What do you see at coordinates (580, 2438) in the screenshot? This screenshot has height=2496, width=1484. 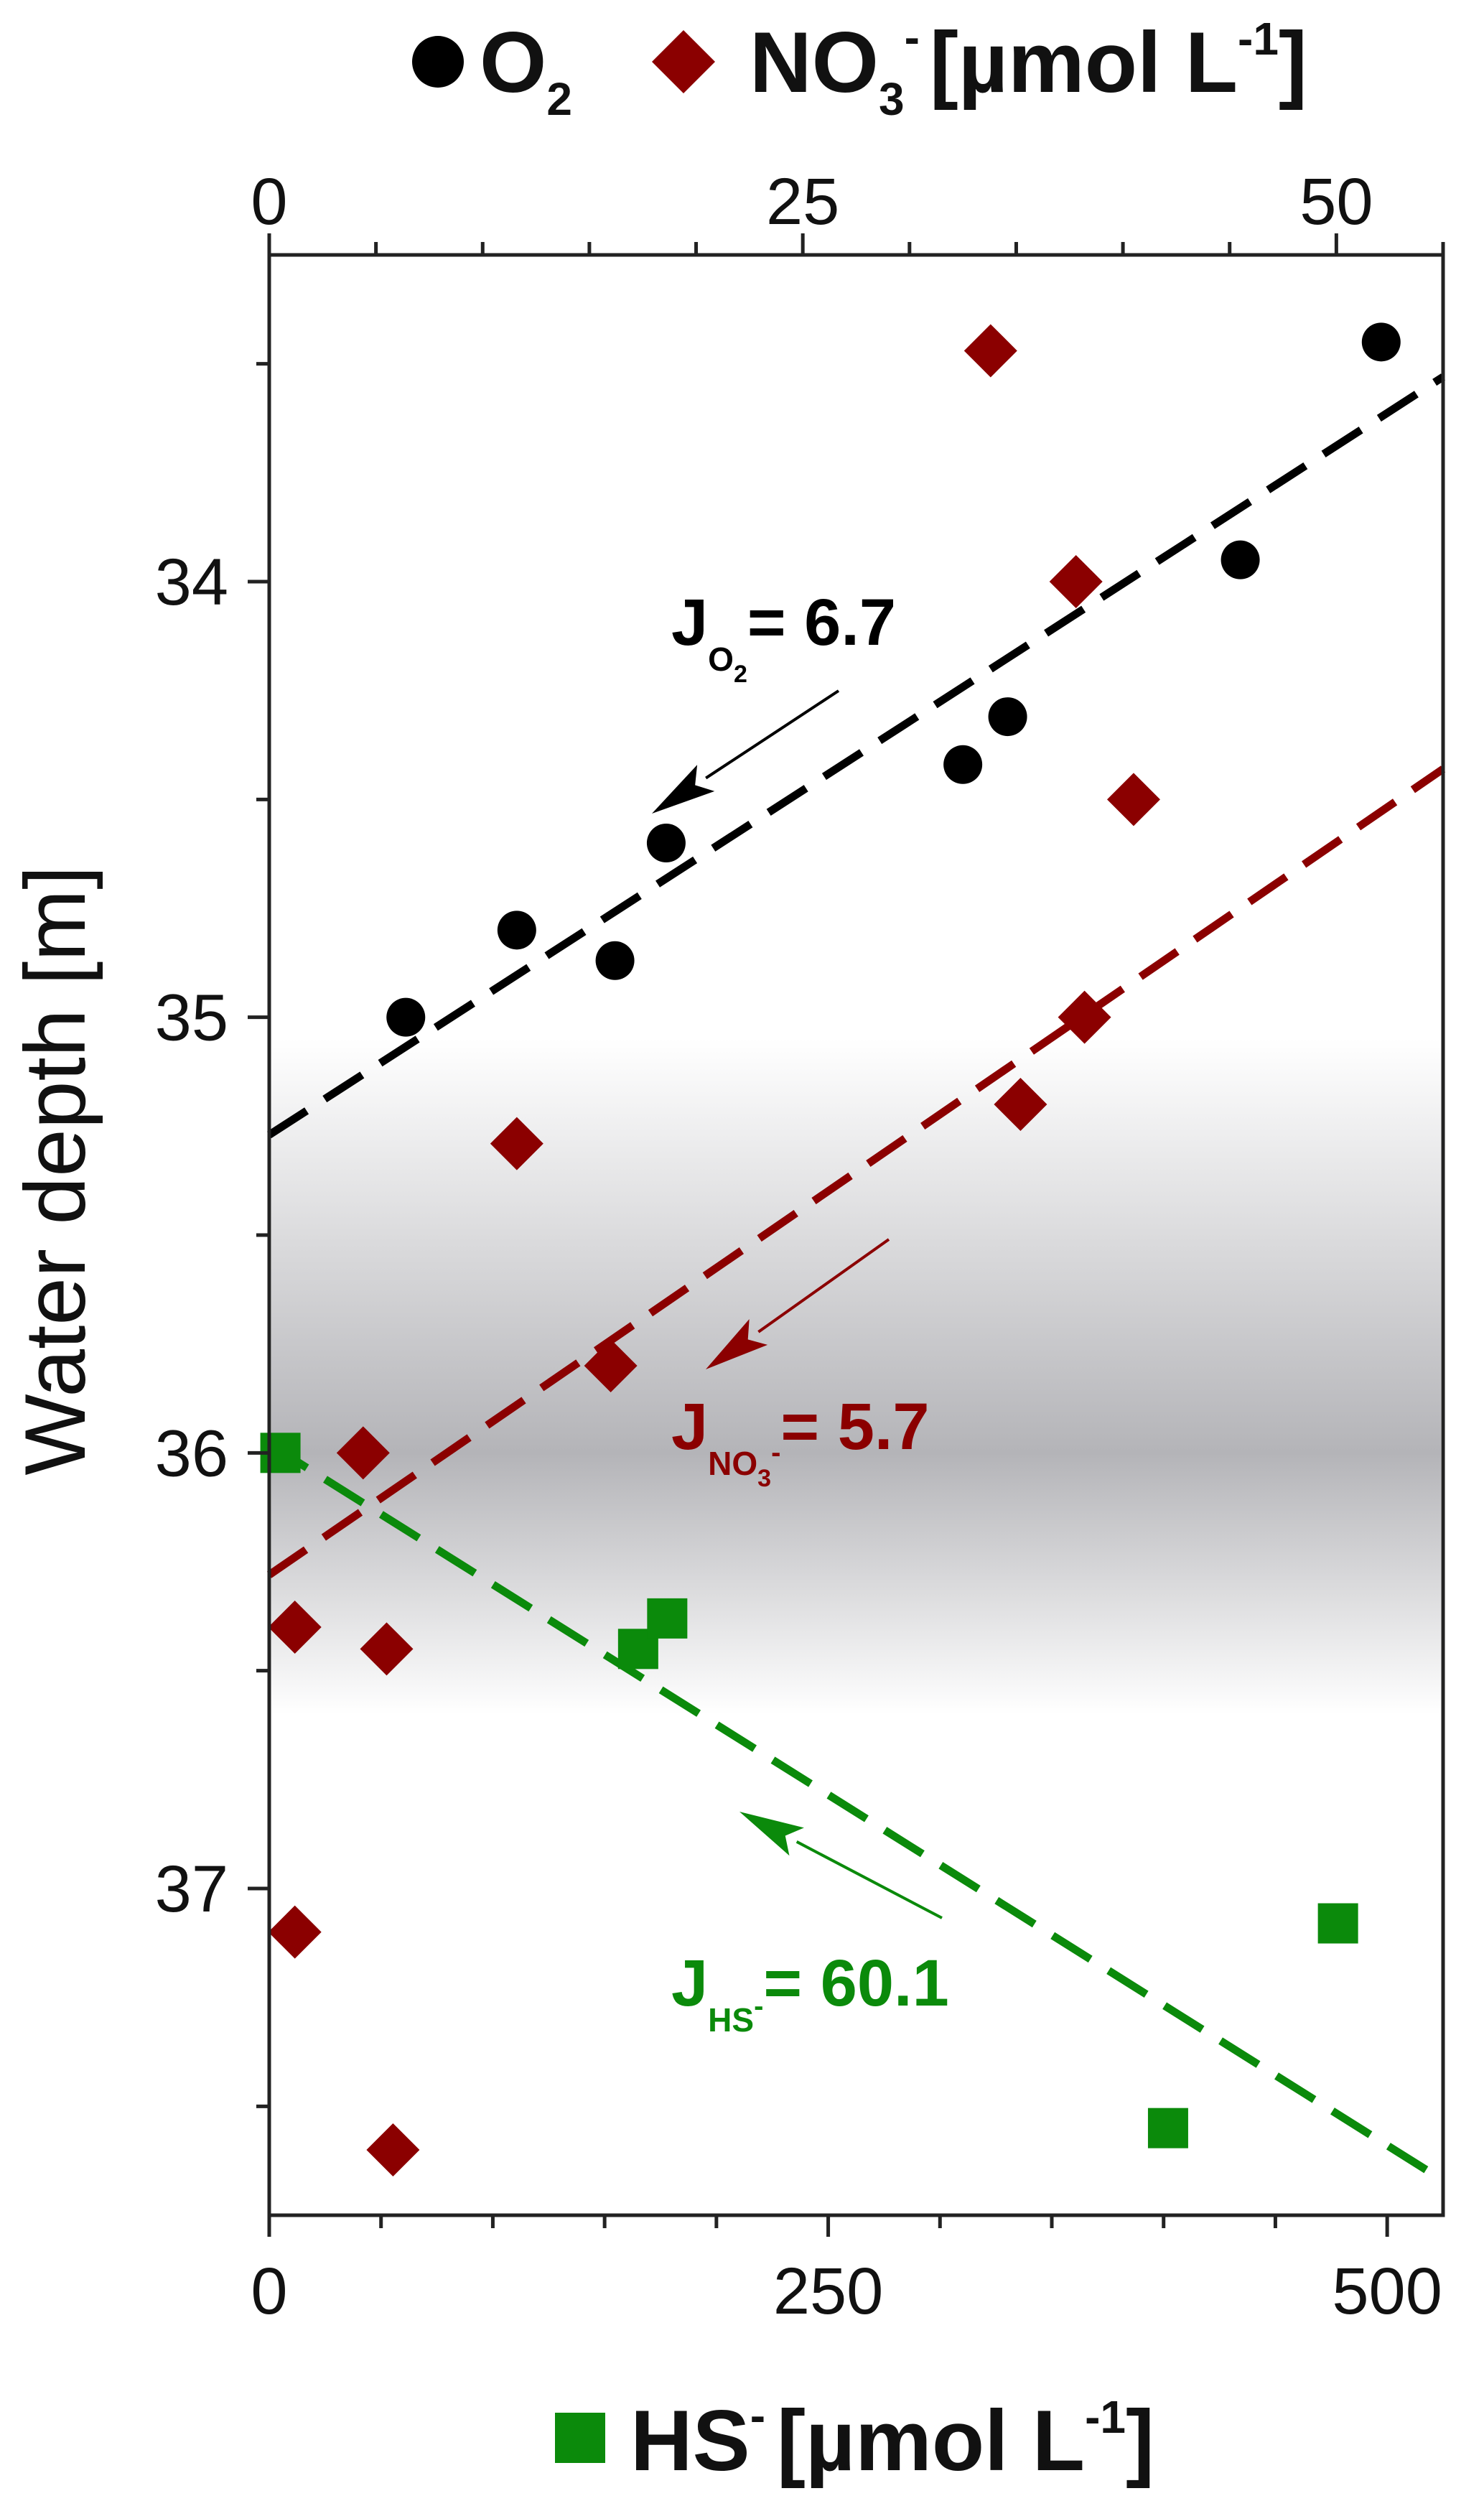 I see `legend-square-marker` at bounding box center [580, 2438].